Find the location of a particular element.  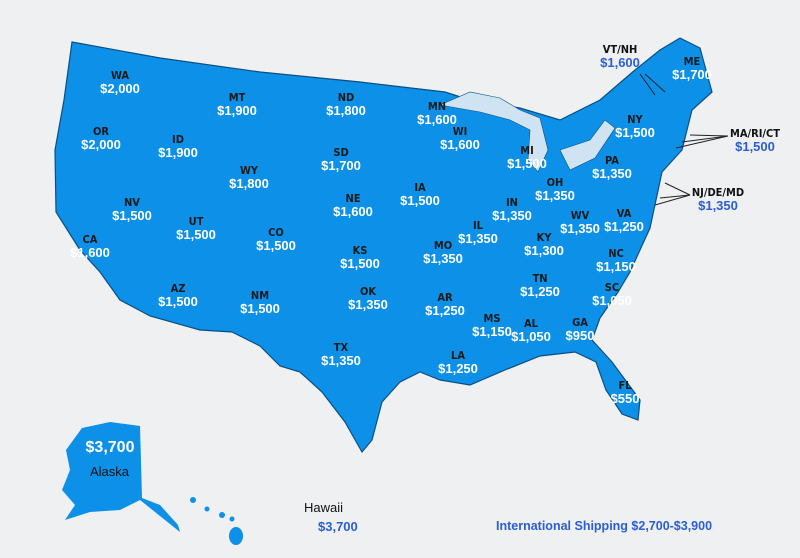

state-abbr: CA is located at coordinates (90, 239).